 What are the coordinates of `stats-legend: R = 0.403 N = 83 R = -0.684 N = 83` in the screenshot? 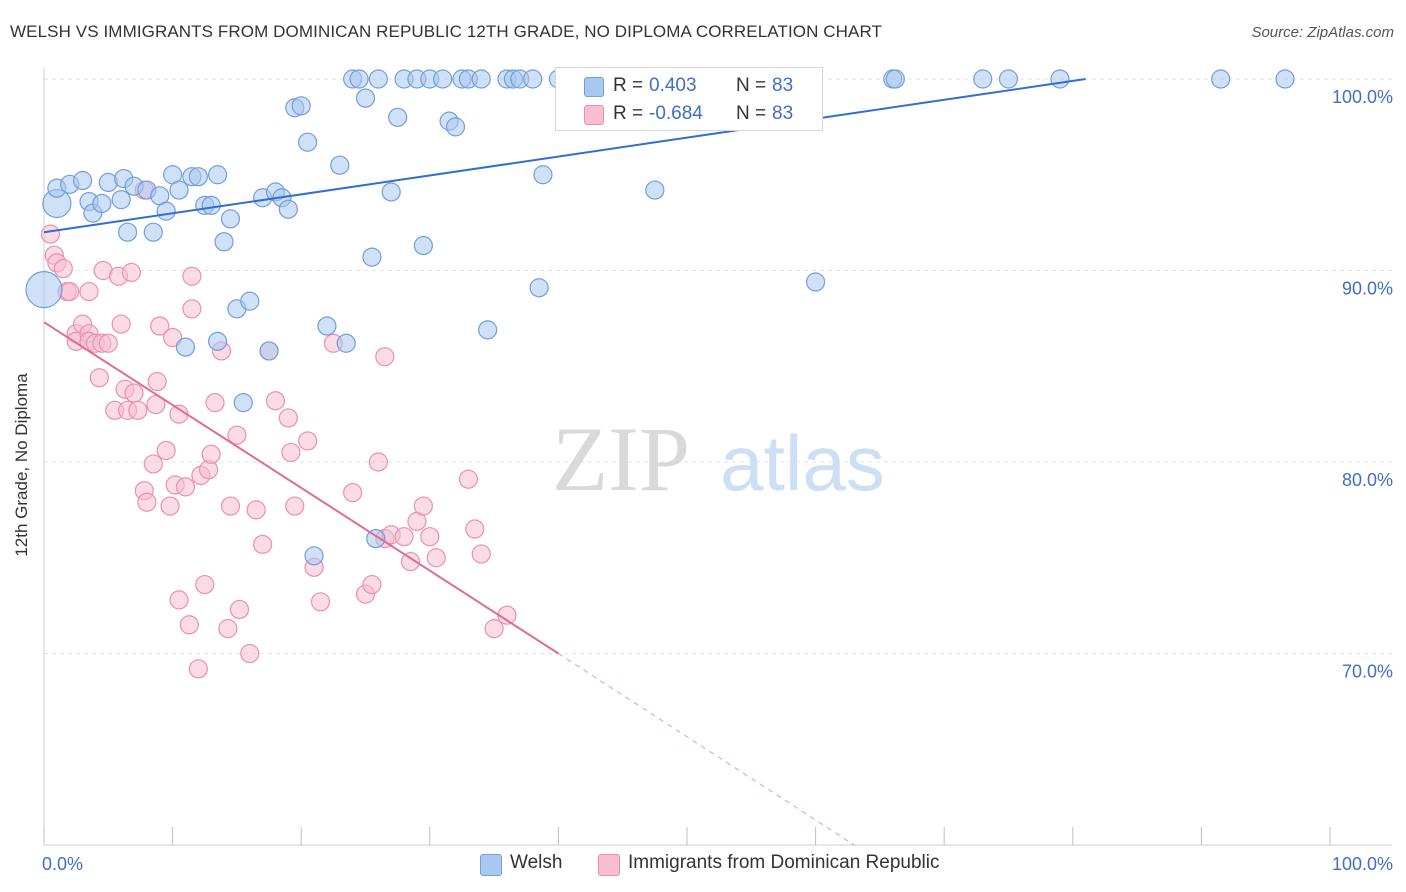 It's located at (689, 99).